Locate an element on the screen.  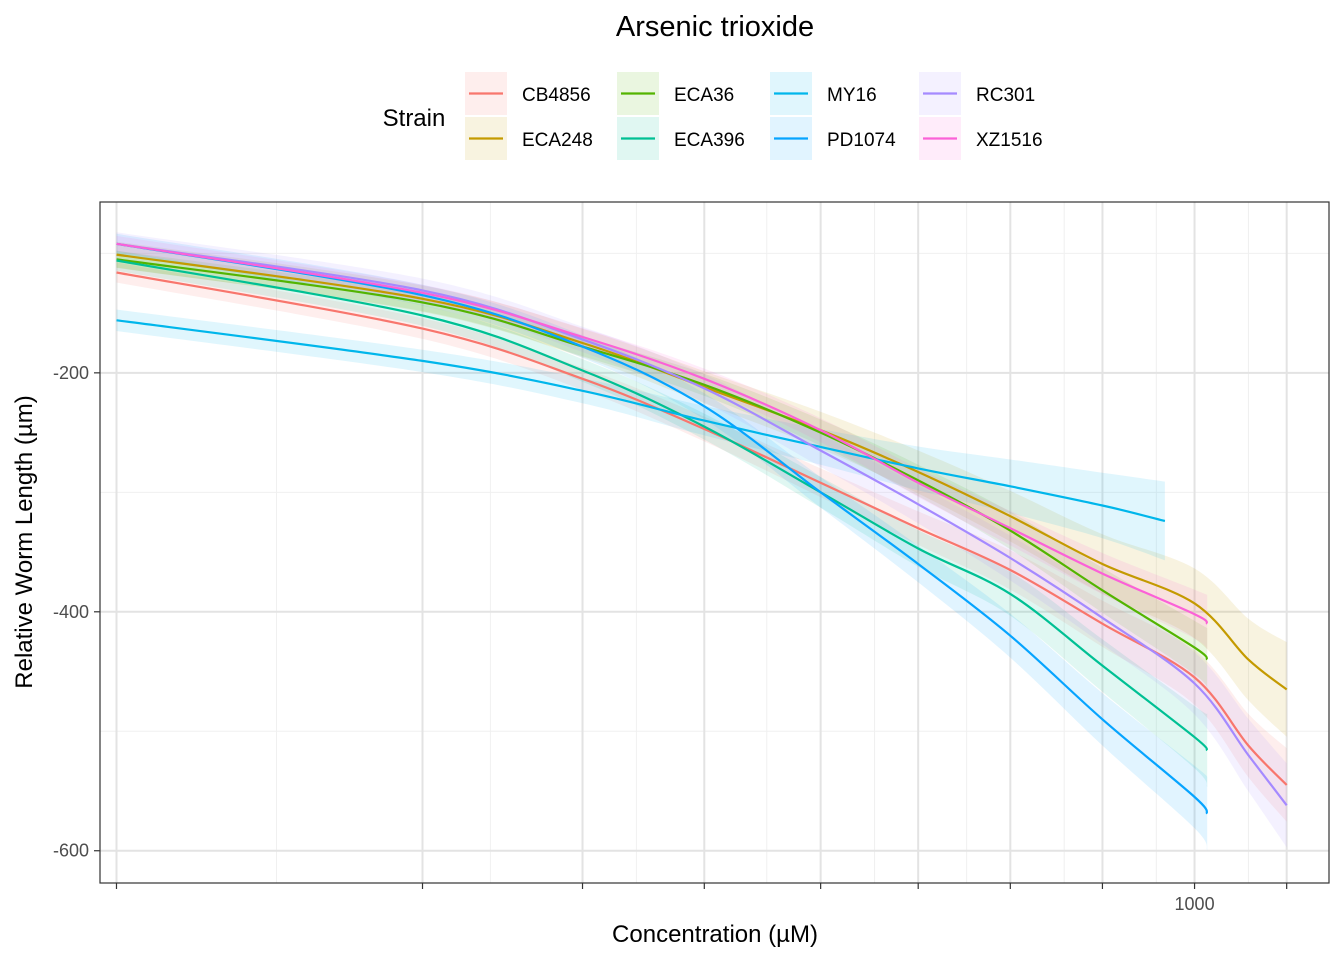
y-tick-label: -200 is located at coordinates (71, 373).